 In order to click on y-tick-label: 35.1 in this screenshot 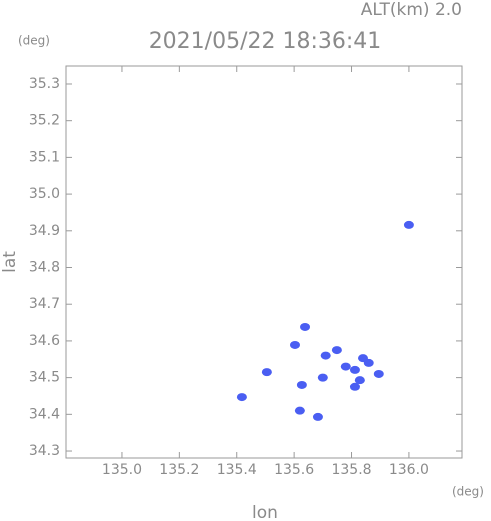, I will do `click(44, 157)`.